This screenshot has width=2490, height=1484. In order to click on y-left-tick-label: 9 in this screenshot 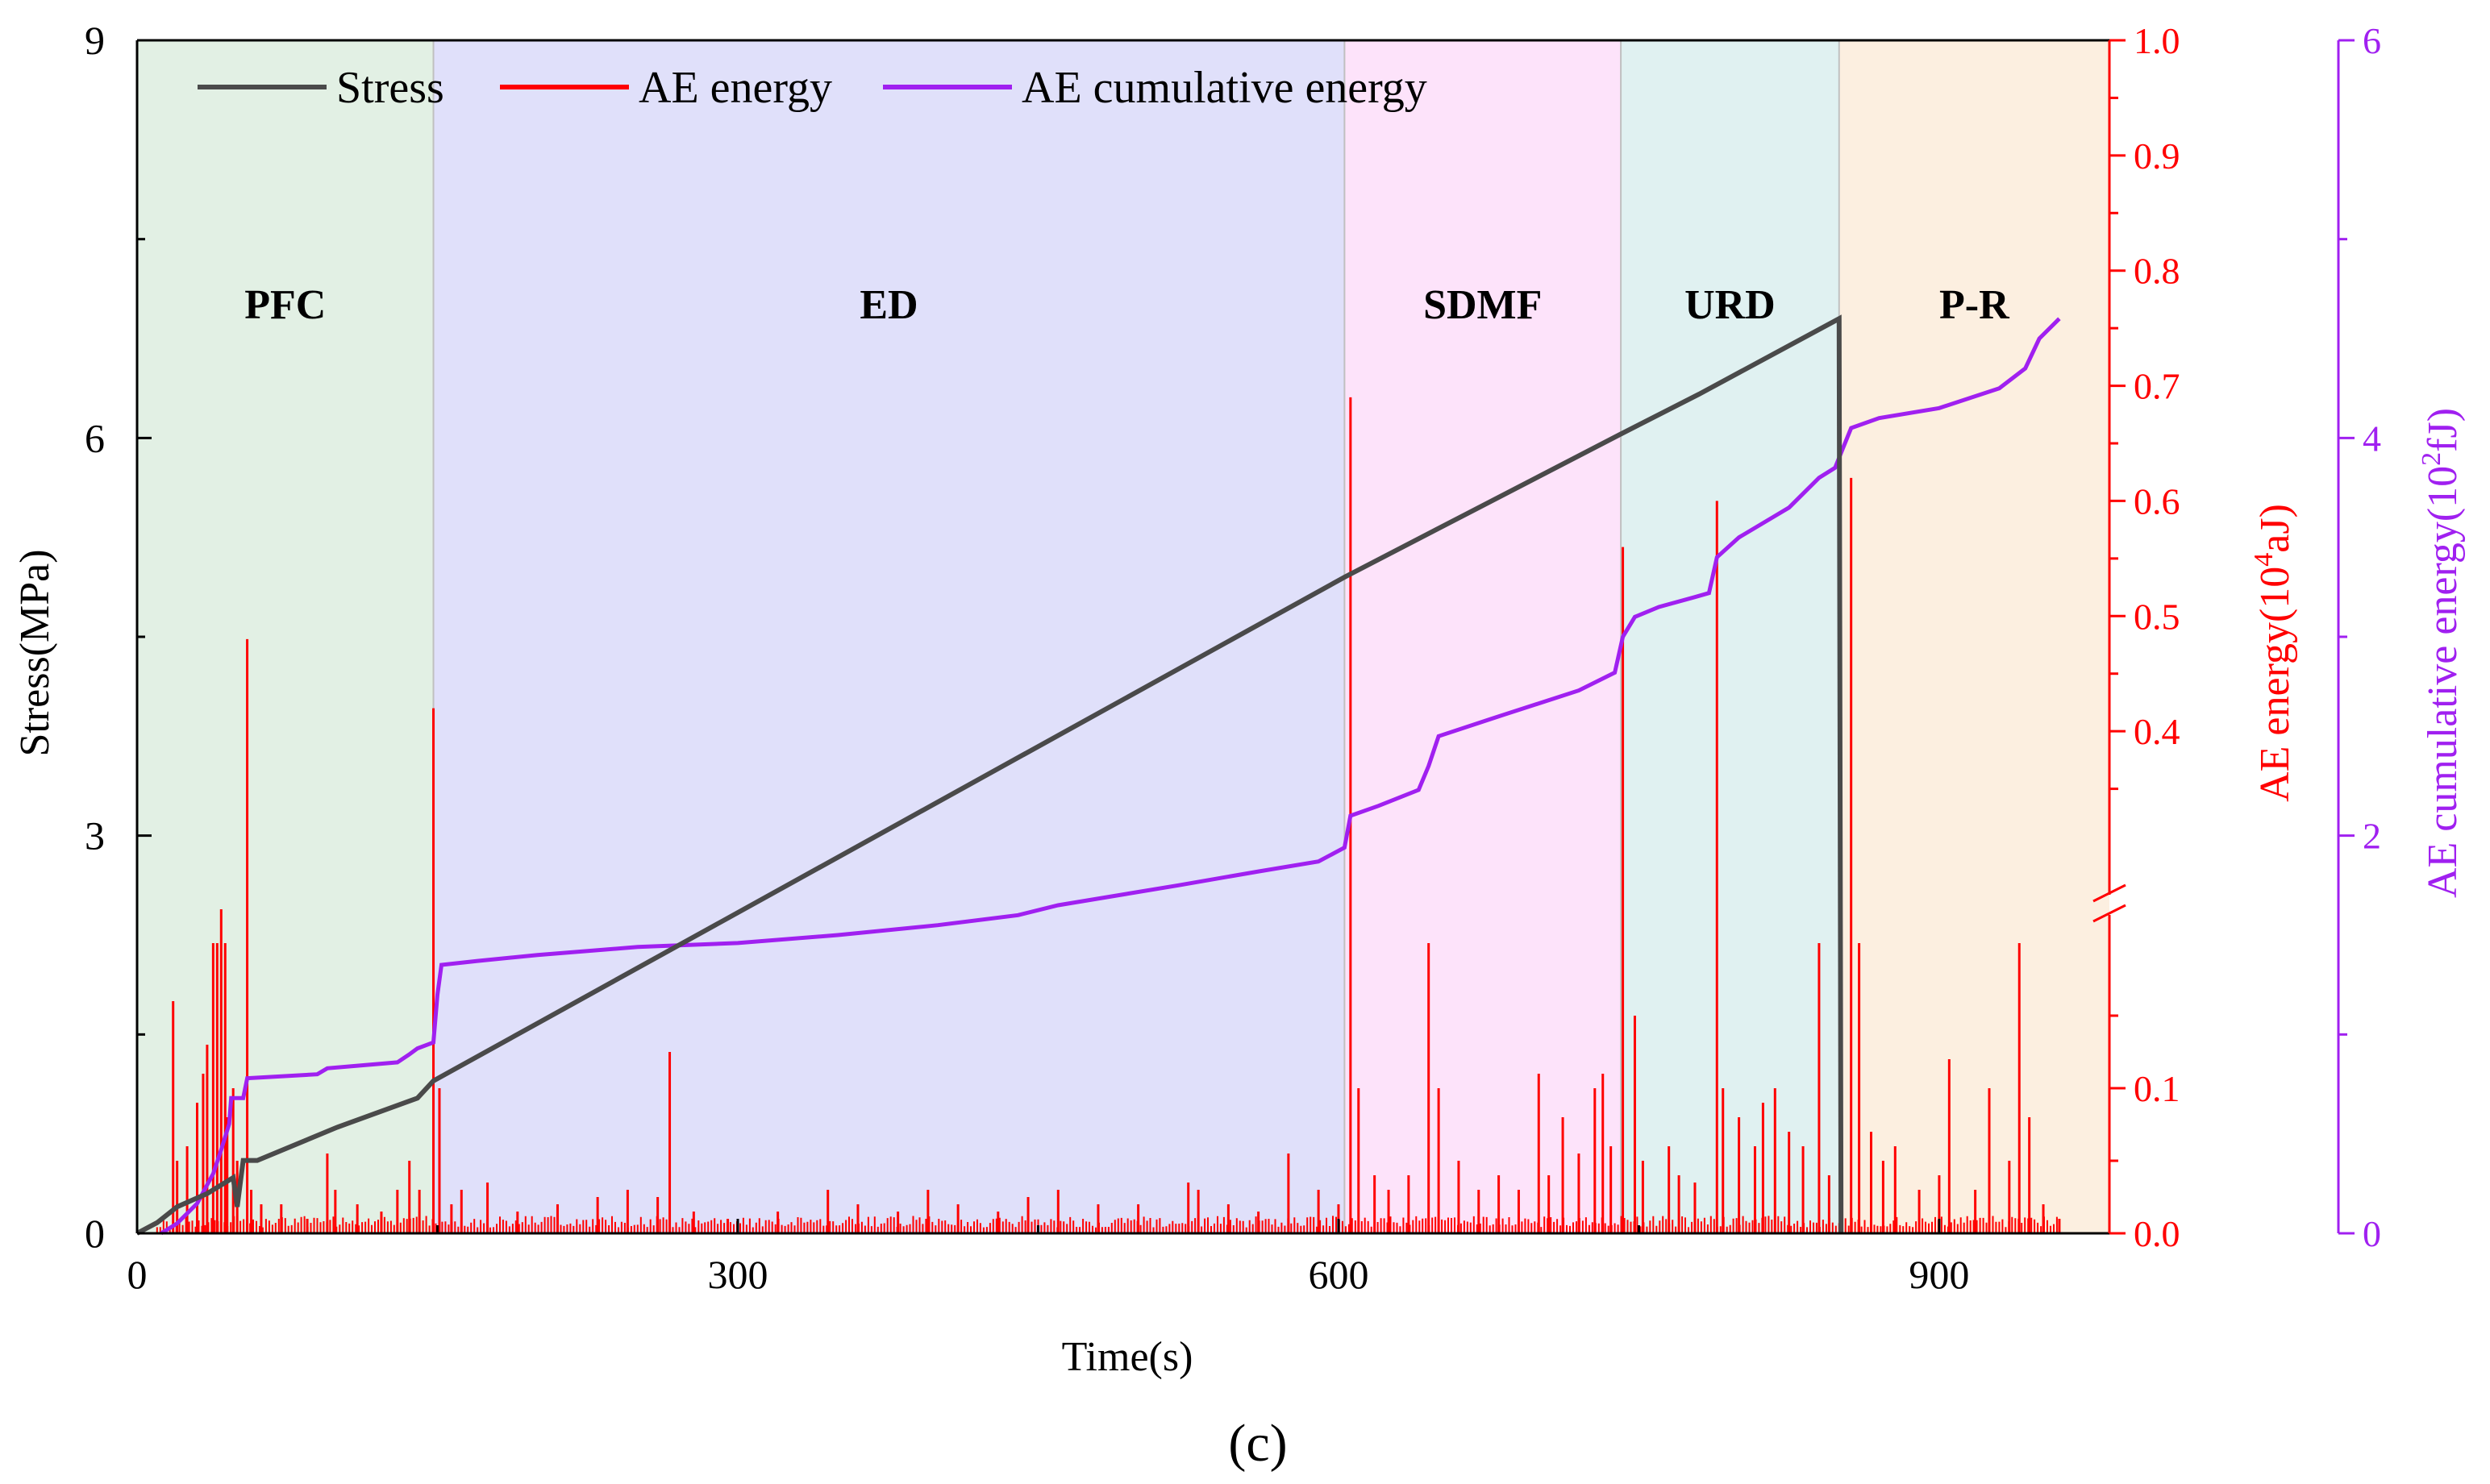, I will do `click(95, 40)`.